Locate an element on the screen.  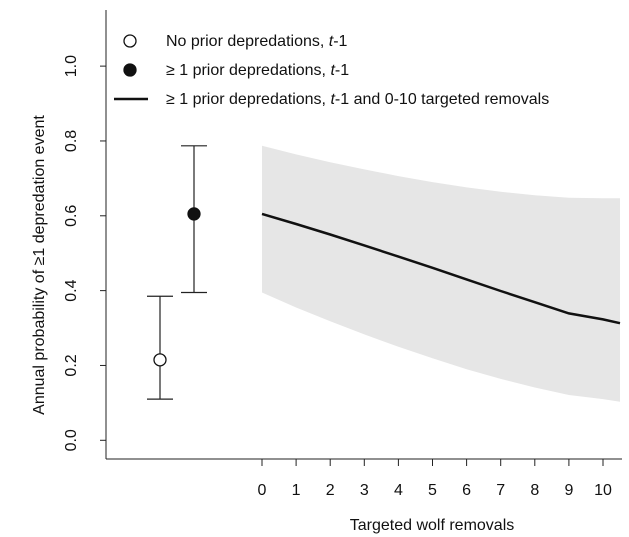
x-axis-label: Targeted wolf removals is located at coordinates (432, 525).